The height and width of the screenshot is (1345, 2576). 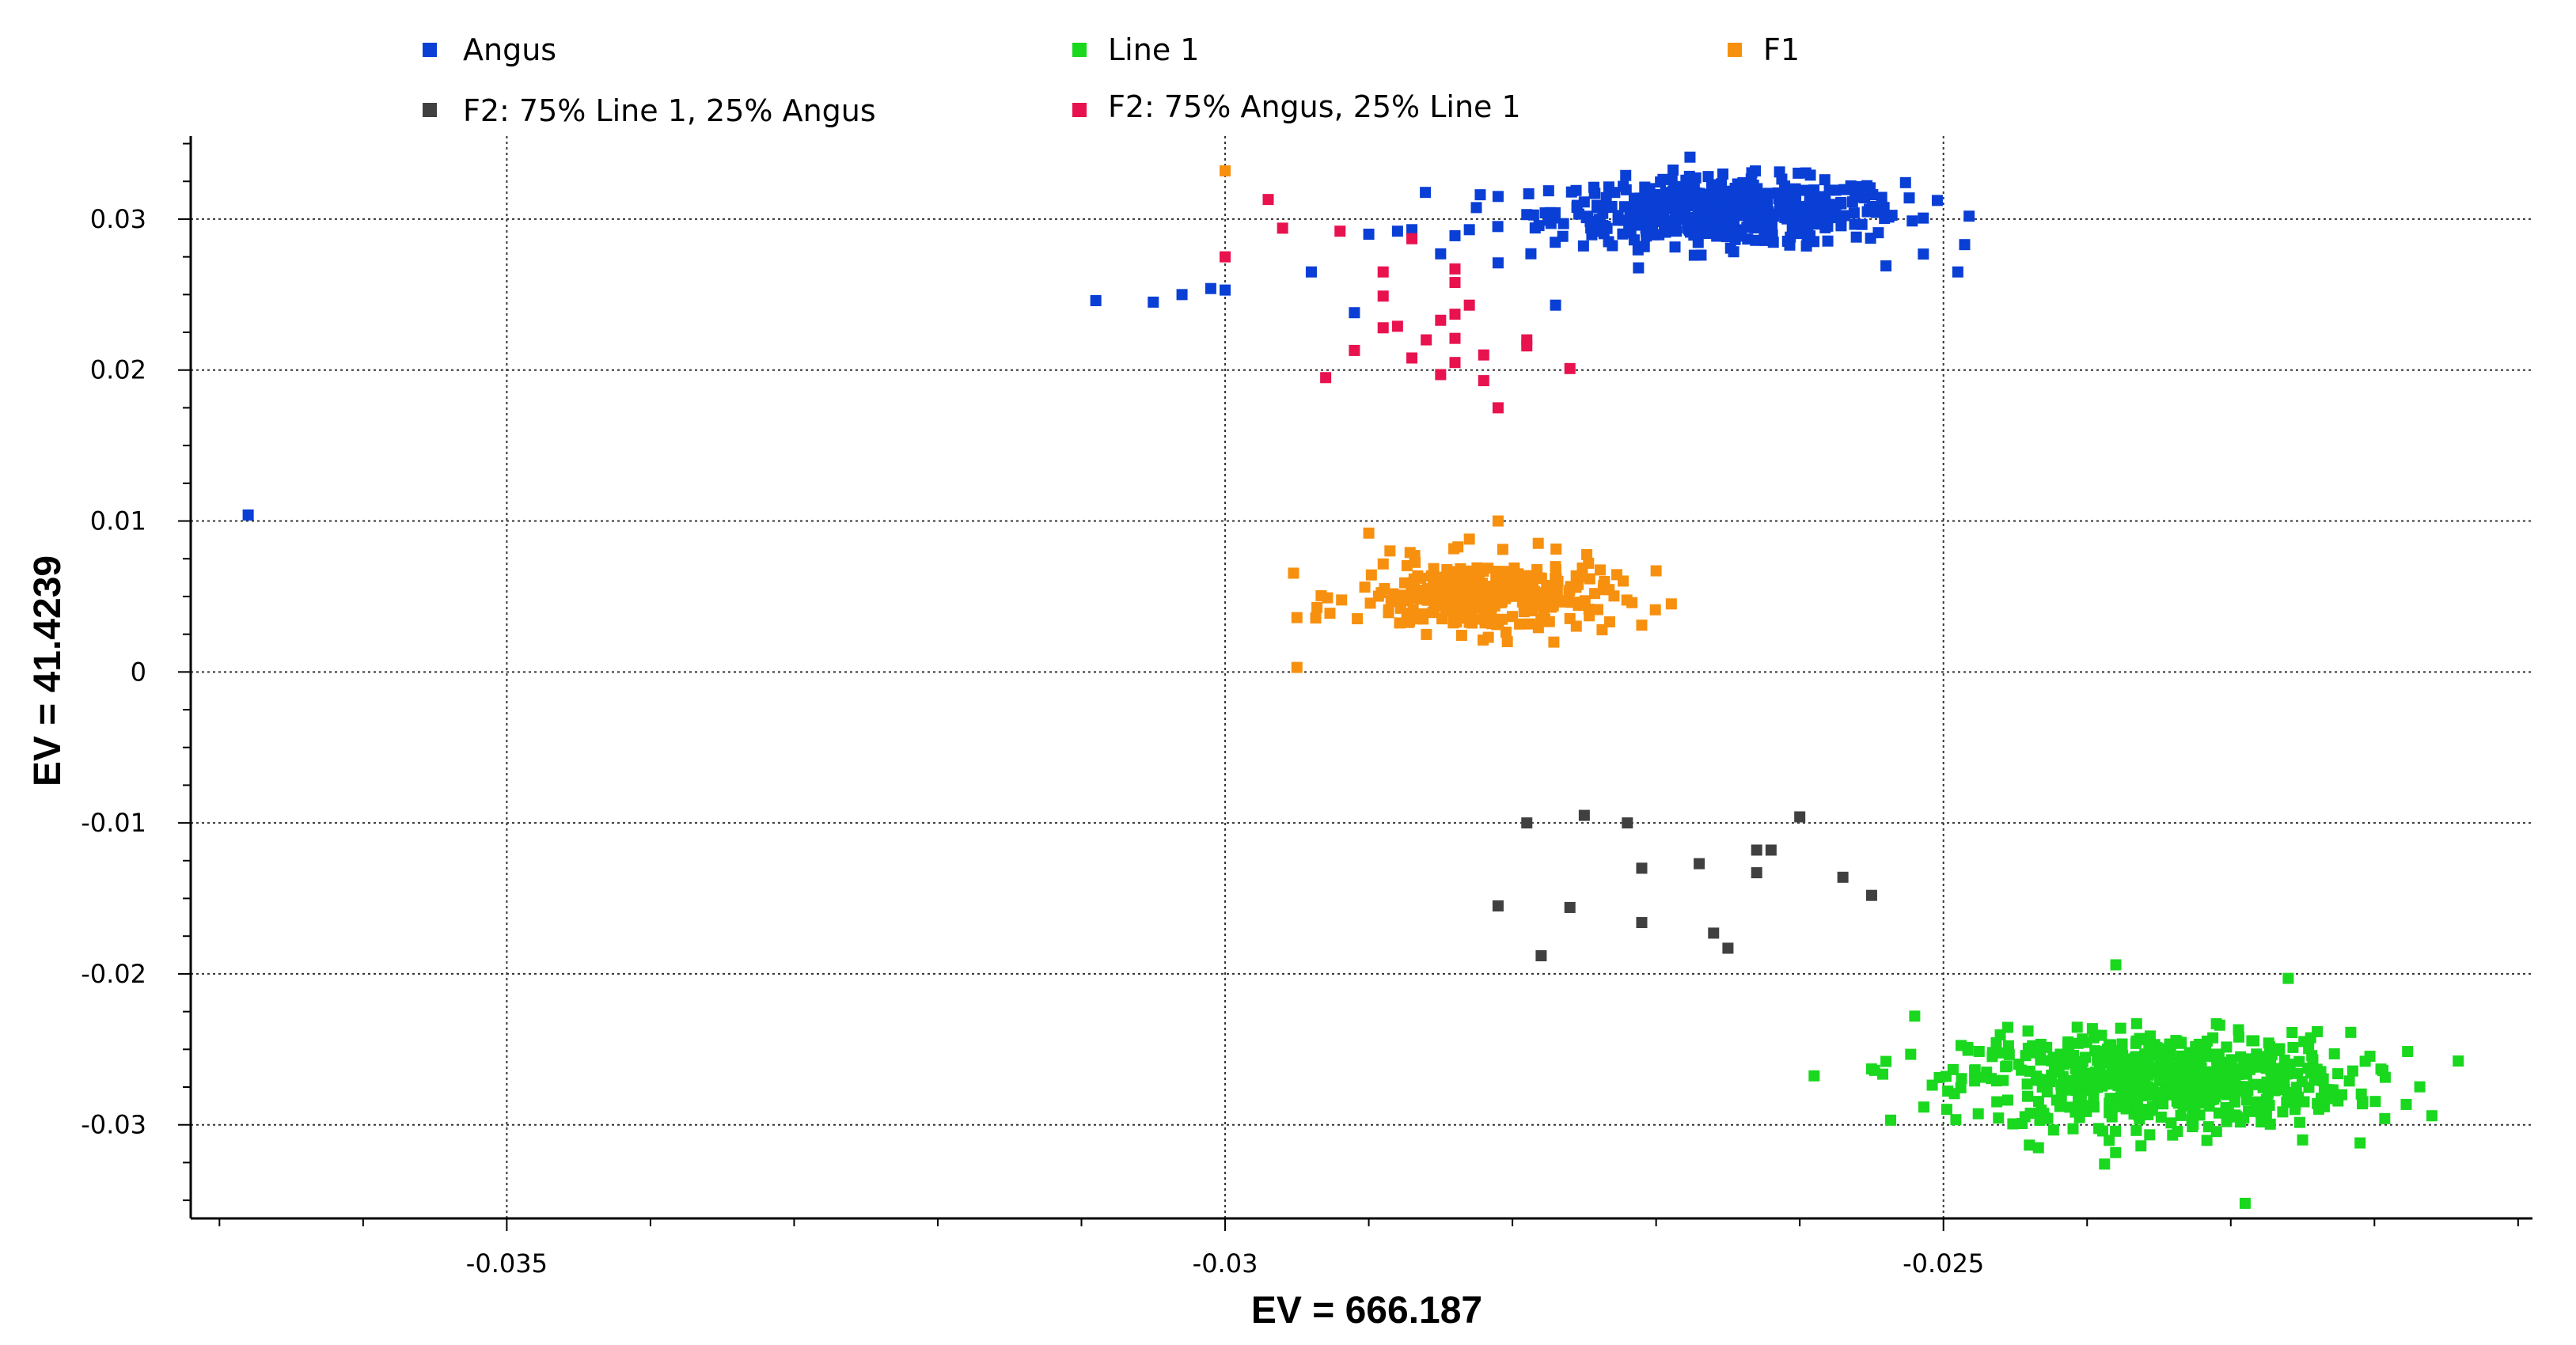 I want to click on legend-item-f2-line1: F2: 75% Line 1, 25% Angus, so click(x=649, y=110).